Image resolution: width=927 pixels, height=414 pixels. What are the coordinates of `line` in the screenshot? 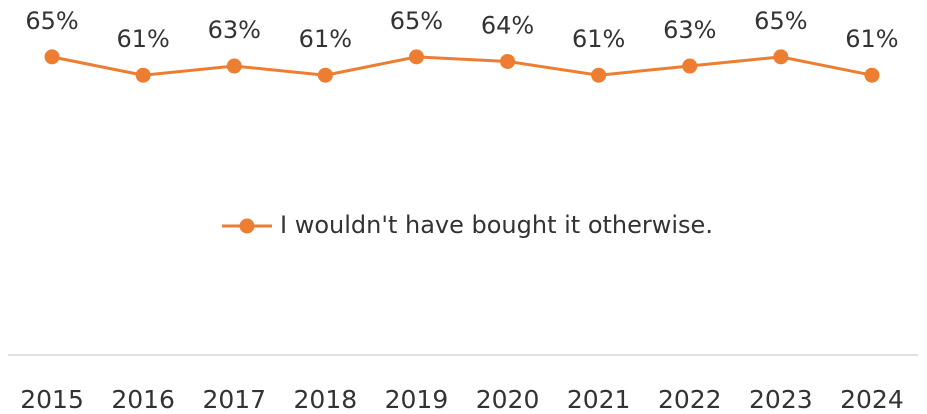 It's located at (462, 66).